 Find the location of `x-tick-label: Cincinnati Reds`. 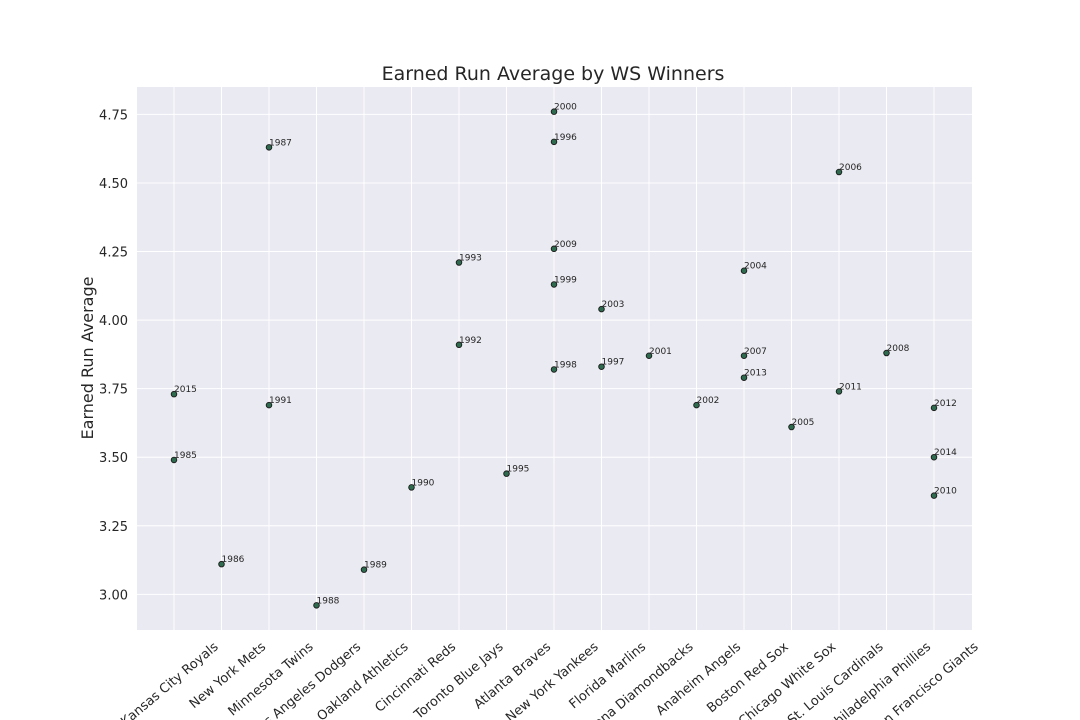

x-tick-label: Cincinnati Reds is located at coordinates (415, 677).